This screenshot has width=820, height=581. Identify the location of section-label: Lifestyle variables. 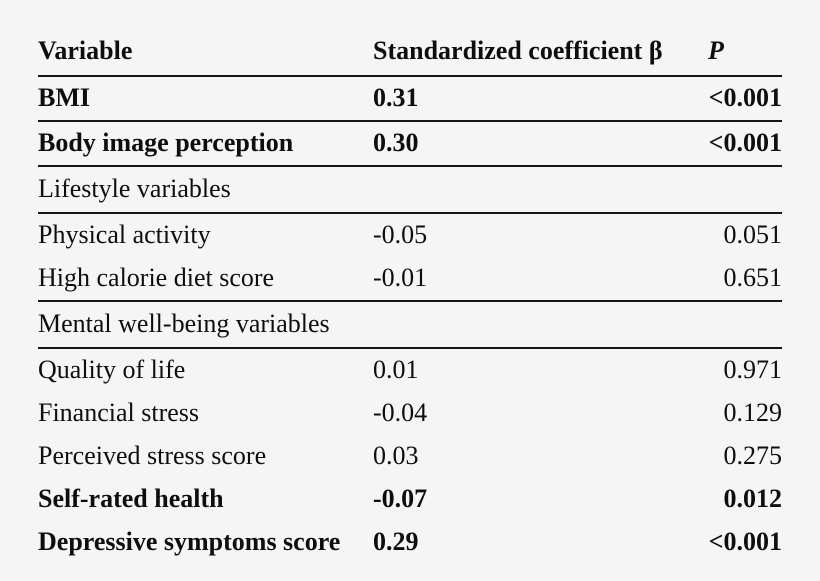
(410, 190).